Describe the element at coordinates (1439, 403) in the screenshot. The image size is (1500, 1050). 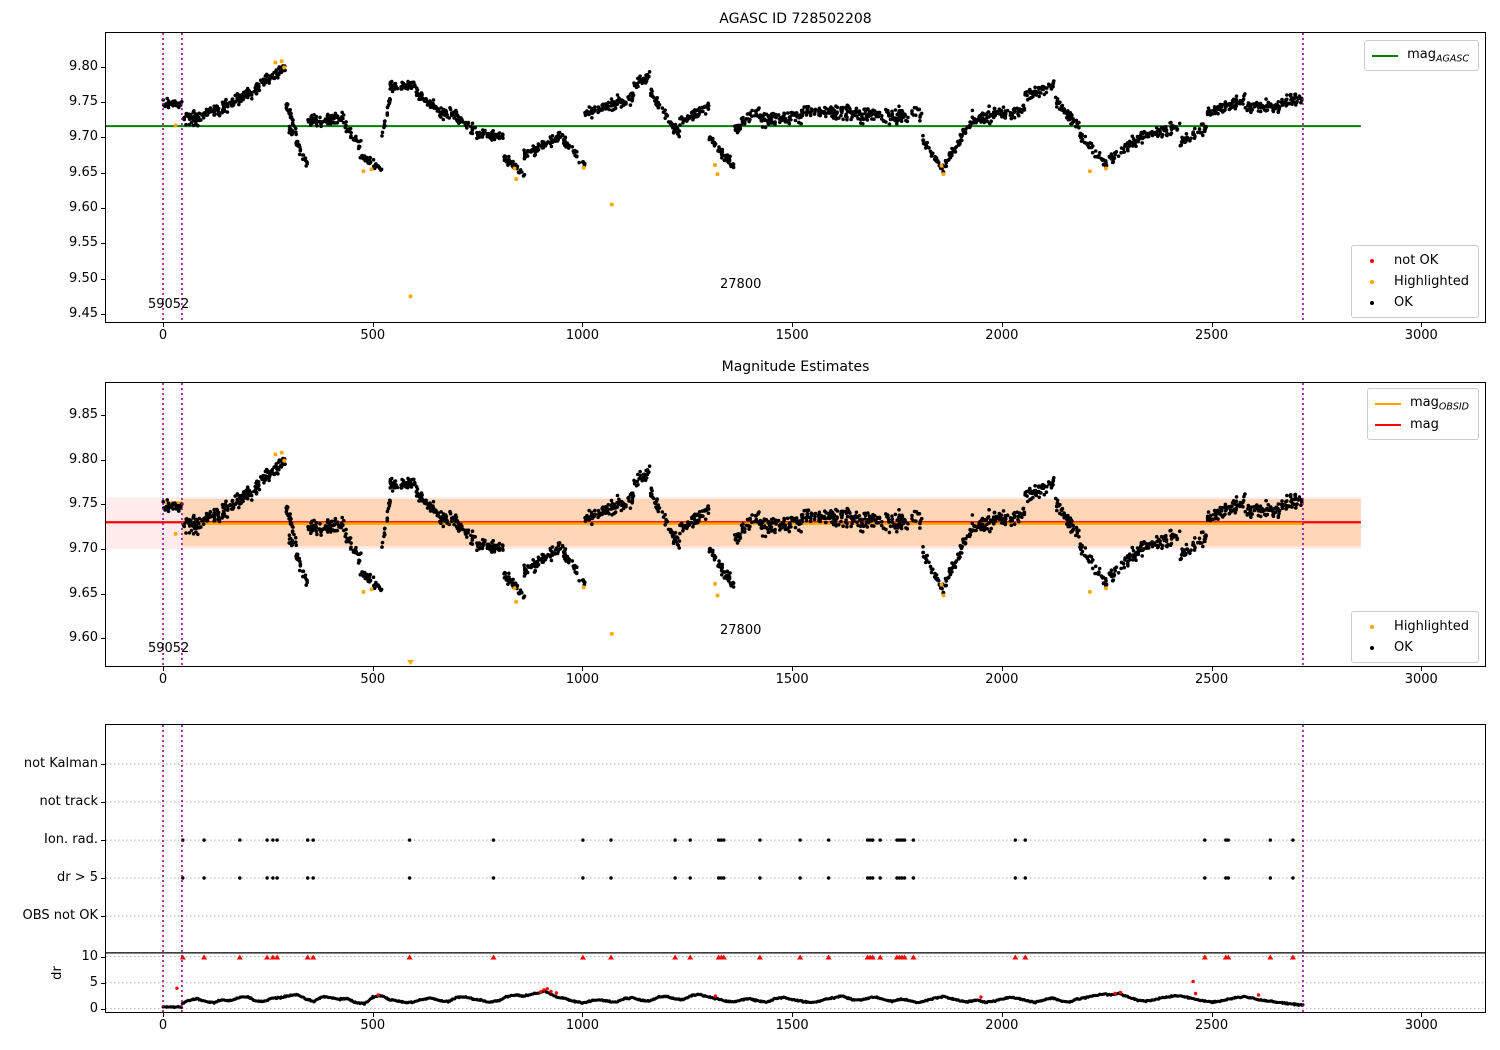
I see `legend-label: magOBSID` at that location.